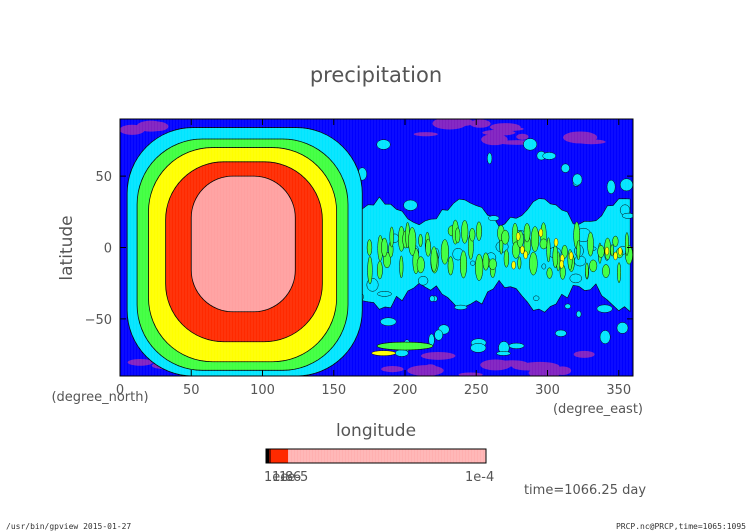 This screenshot has height=532, width=752. What do you see at coordinates (293, 477) in the screenshot?
I see `colorbar-label: 1e-5` at bounding box center [293, 477].